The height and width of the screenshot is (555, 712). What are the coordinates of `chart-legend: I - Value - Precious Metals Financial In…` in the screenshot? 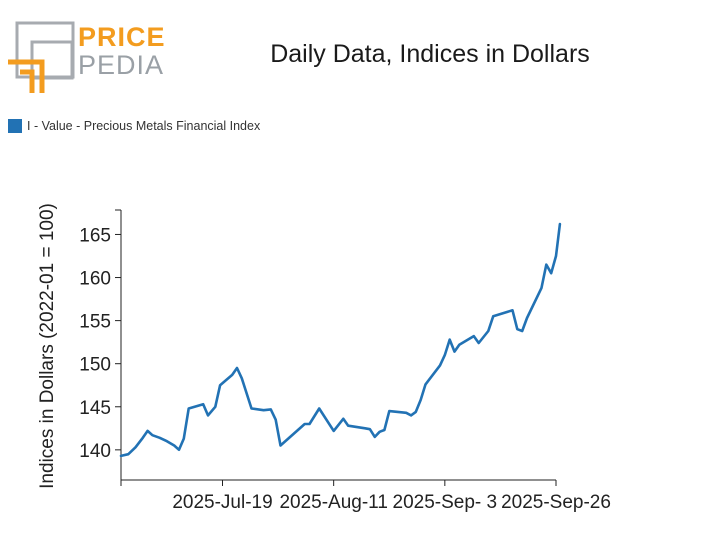 It's located at (134, 126).